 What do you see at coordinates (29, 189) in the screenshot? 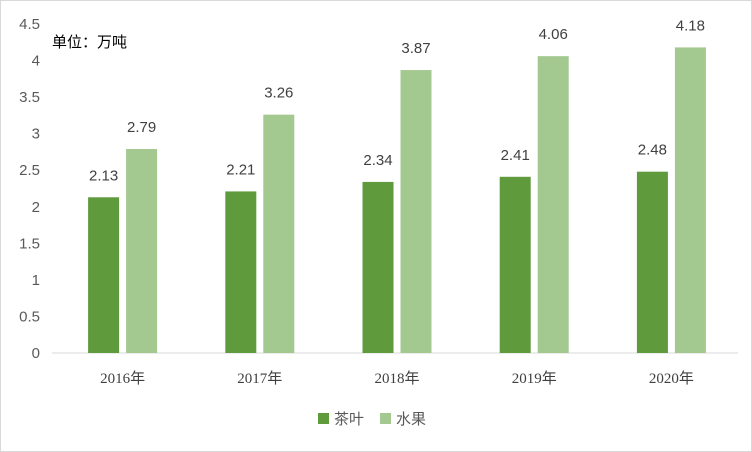
I see `y-axis-ticks: 0 0.5 1 1.5 2 2.5 3 3.5 4 4.5` at bounding box center [29, 189].